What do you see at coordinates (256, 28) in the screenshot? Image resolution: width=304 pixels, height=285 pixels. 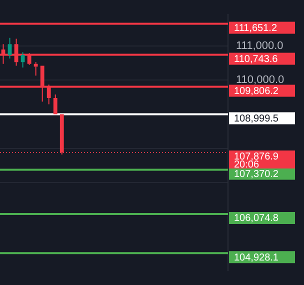 I see `ref-line-label: 111,651.2` at bounding box center [256, 28].